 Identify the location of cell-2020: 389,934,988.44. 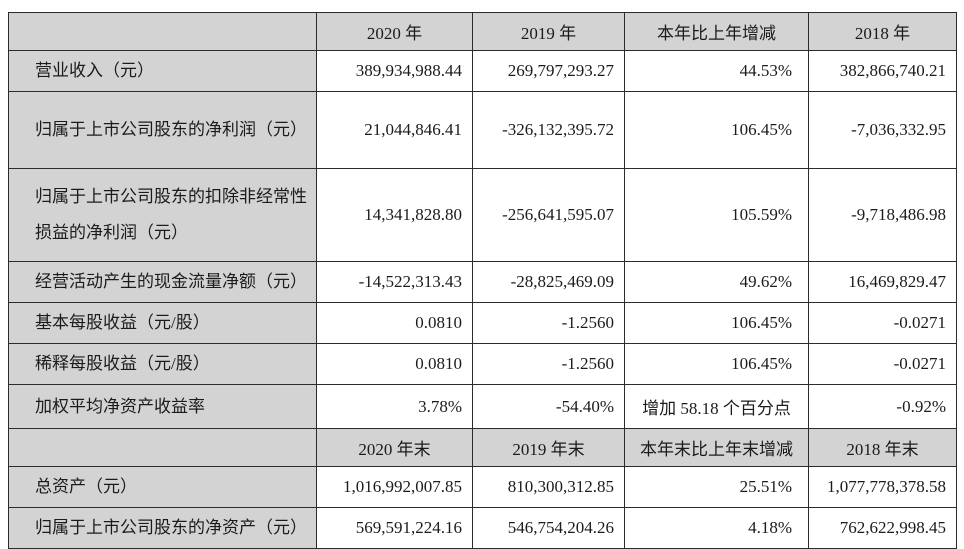
(394, 71).